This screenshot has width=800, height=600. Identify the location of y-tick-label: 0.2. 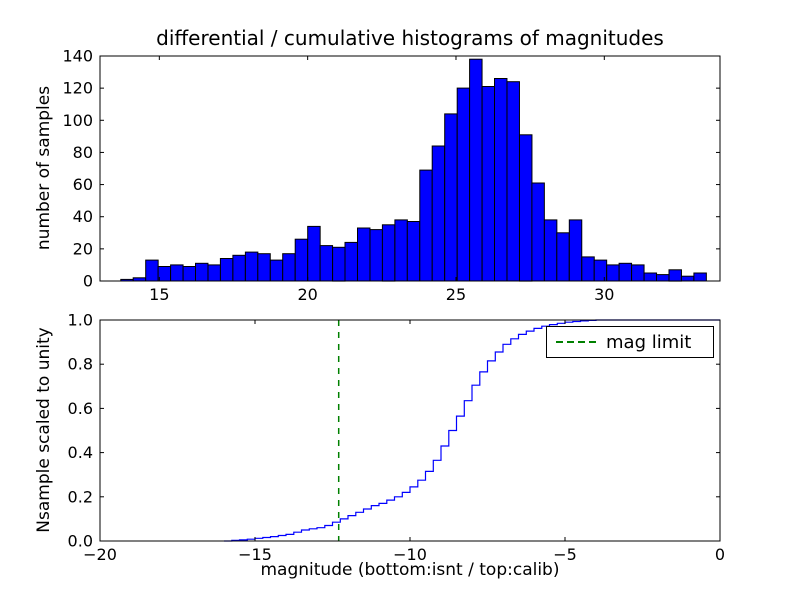
(80, 496).